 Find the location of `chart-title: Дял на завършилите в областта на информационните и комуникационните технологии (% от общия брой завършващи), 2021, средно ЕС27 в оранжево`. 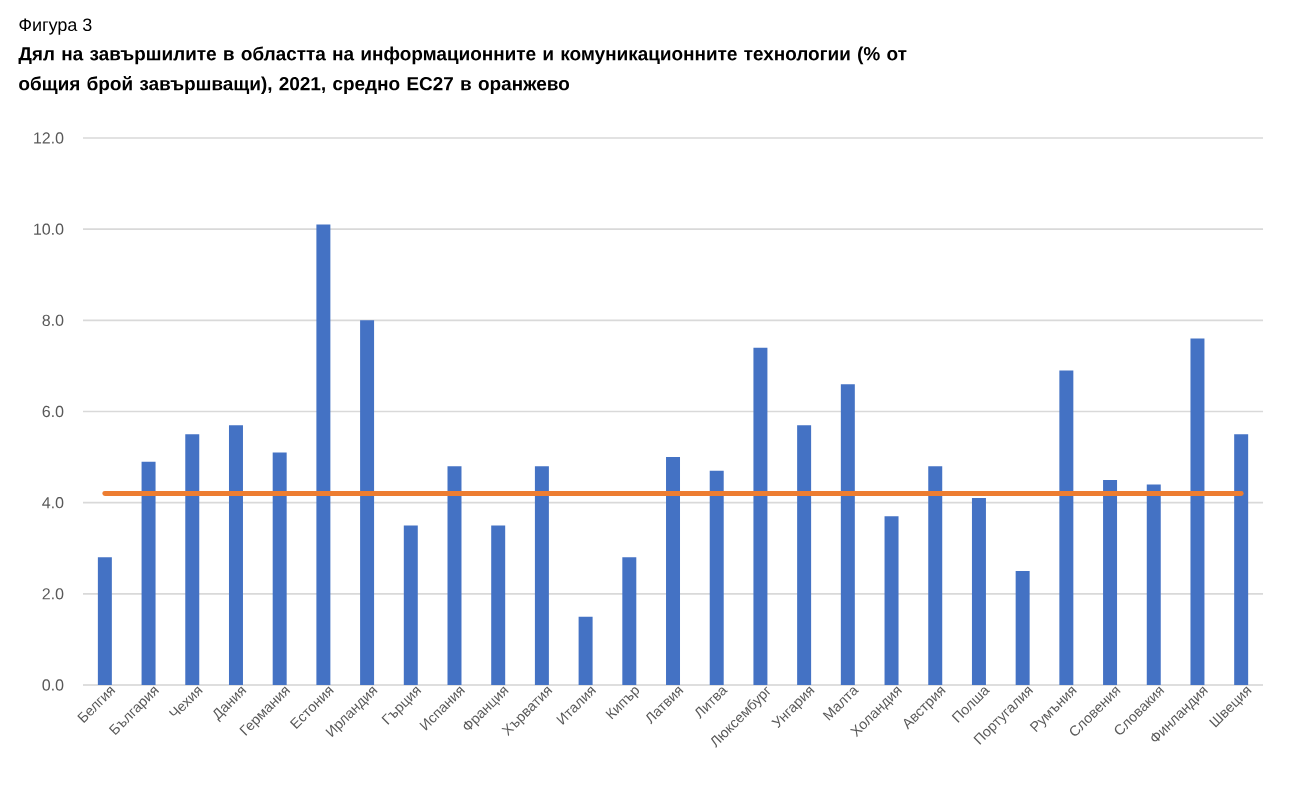

chart-title: Дял на завършилите в областта на информационните и комуникационните технологии (% от общия брой завършващи), 2021, средно ЕС27 в оранжево is located at coordinates (462, 70).